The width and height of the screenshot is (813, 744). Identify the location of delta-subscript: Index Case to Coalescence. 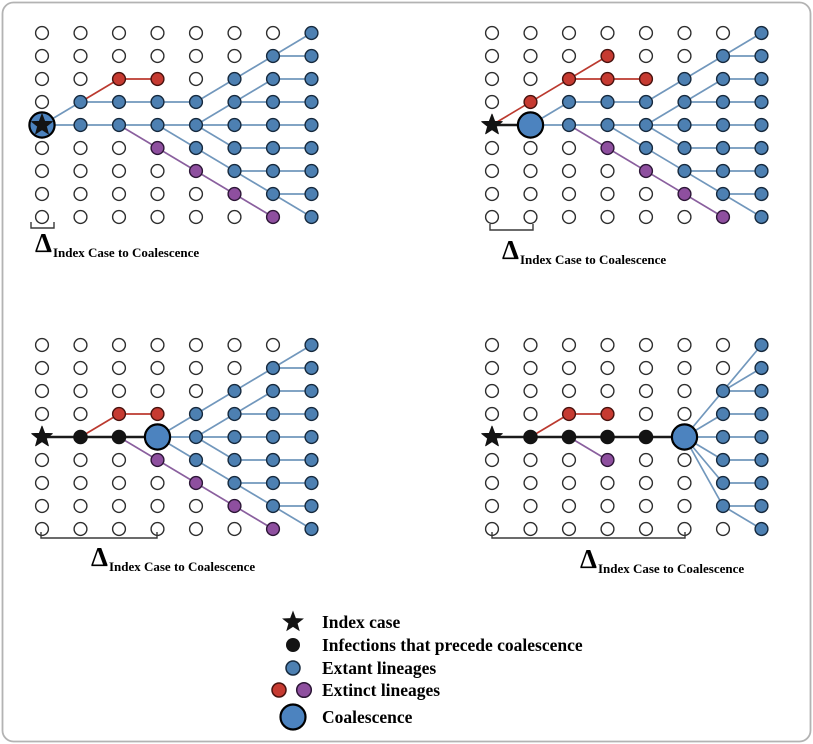
(182, 566).